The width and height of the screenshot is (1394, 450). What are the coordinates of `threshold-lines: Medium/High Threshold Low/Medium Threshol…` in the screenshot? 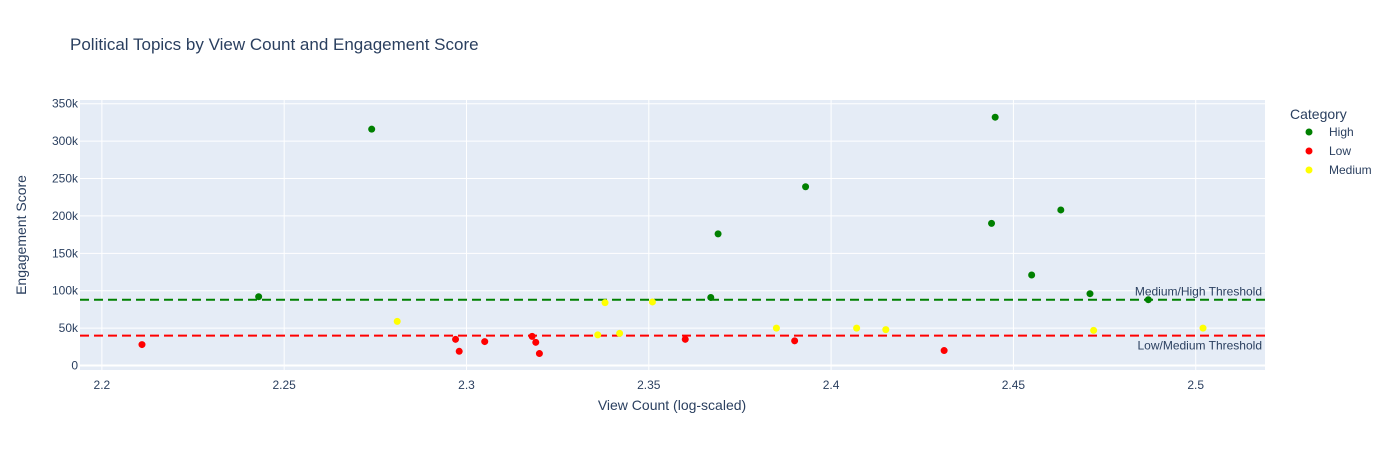 It's located at (672, 319).